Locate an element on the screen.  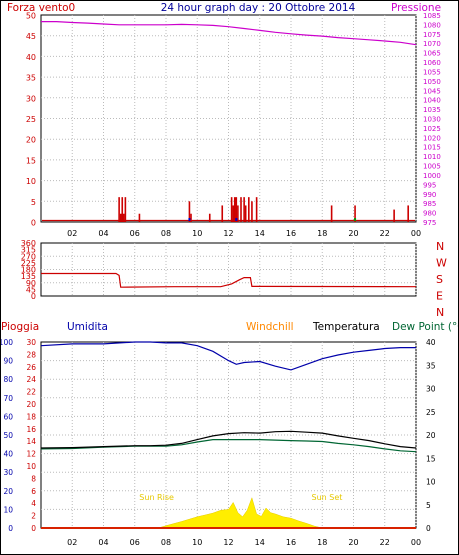
rain-tick-label: 16 is located at coordinates (31, 429).